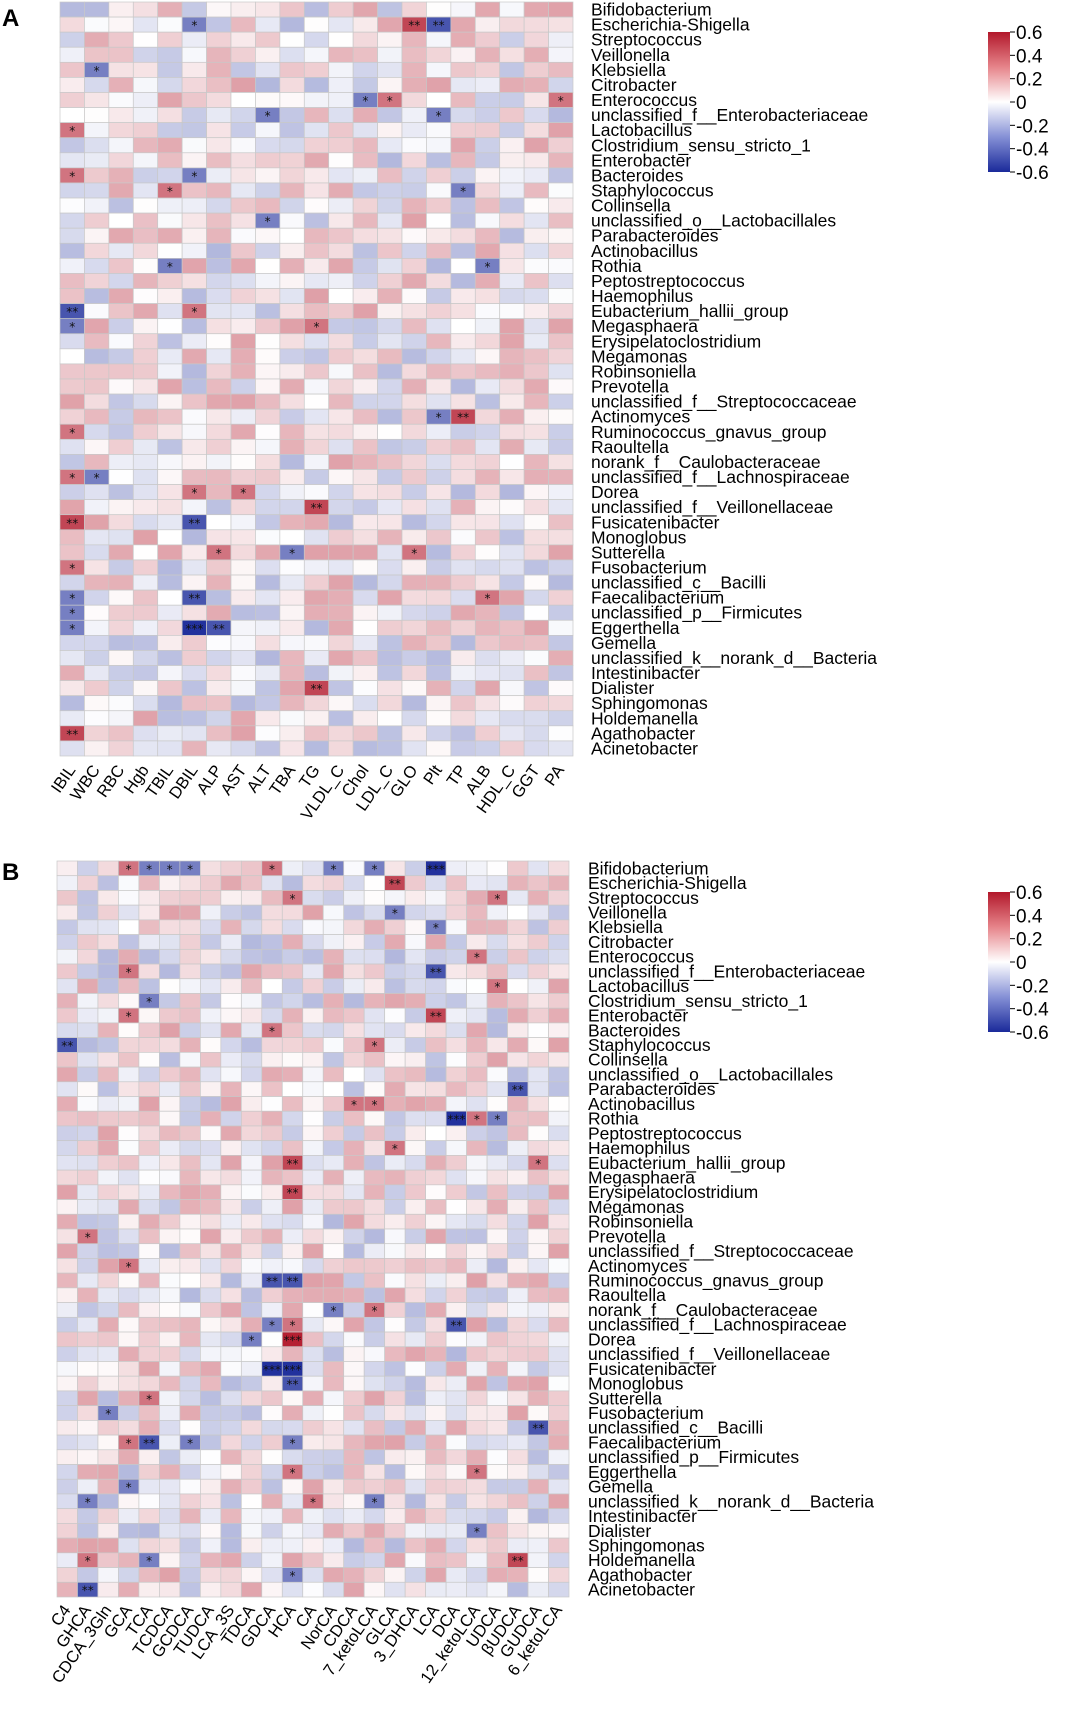  What do you see at coordinates (219, 629) in the screenshot?
I see `significance-mark: **` at bounding box center [219, 629].